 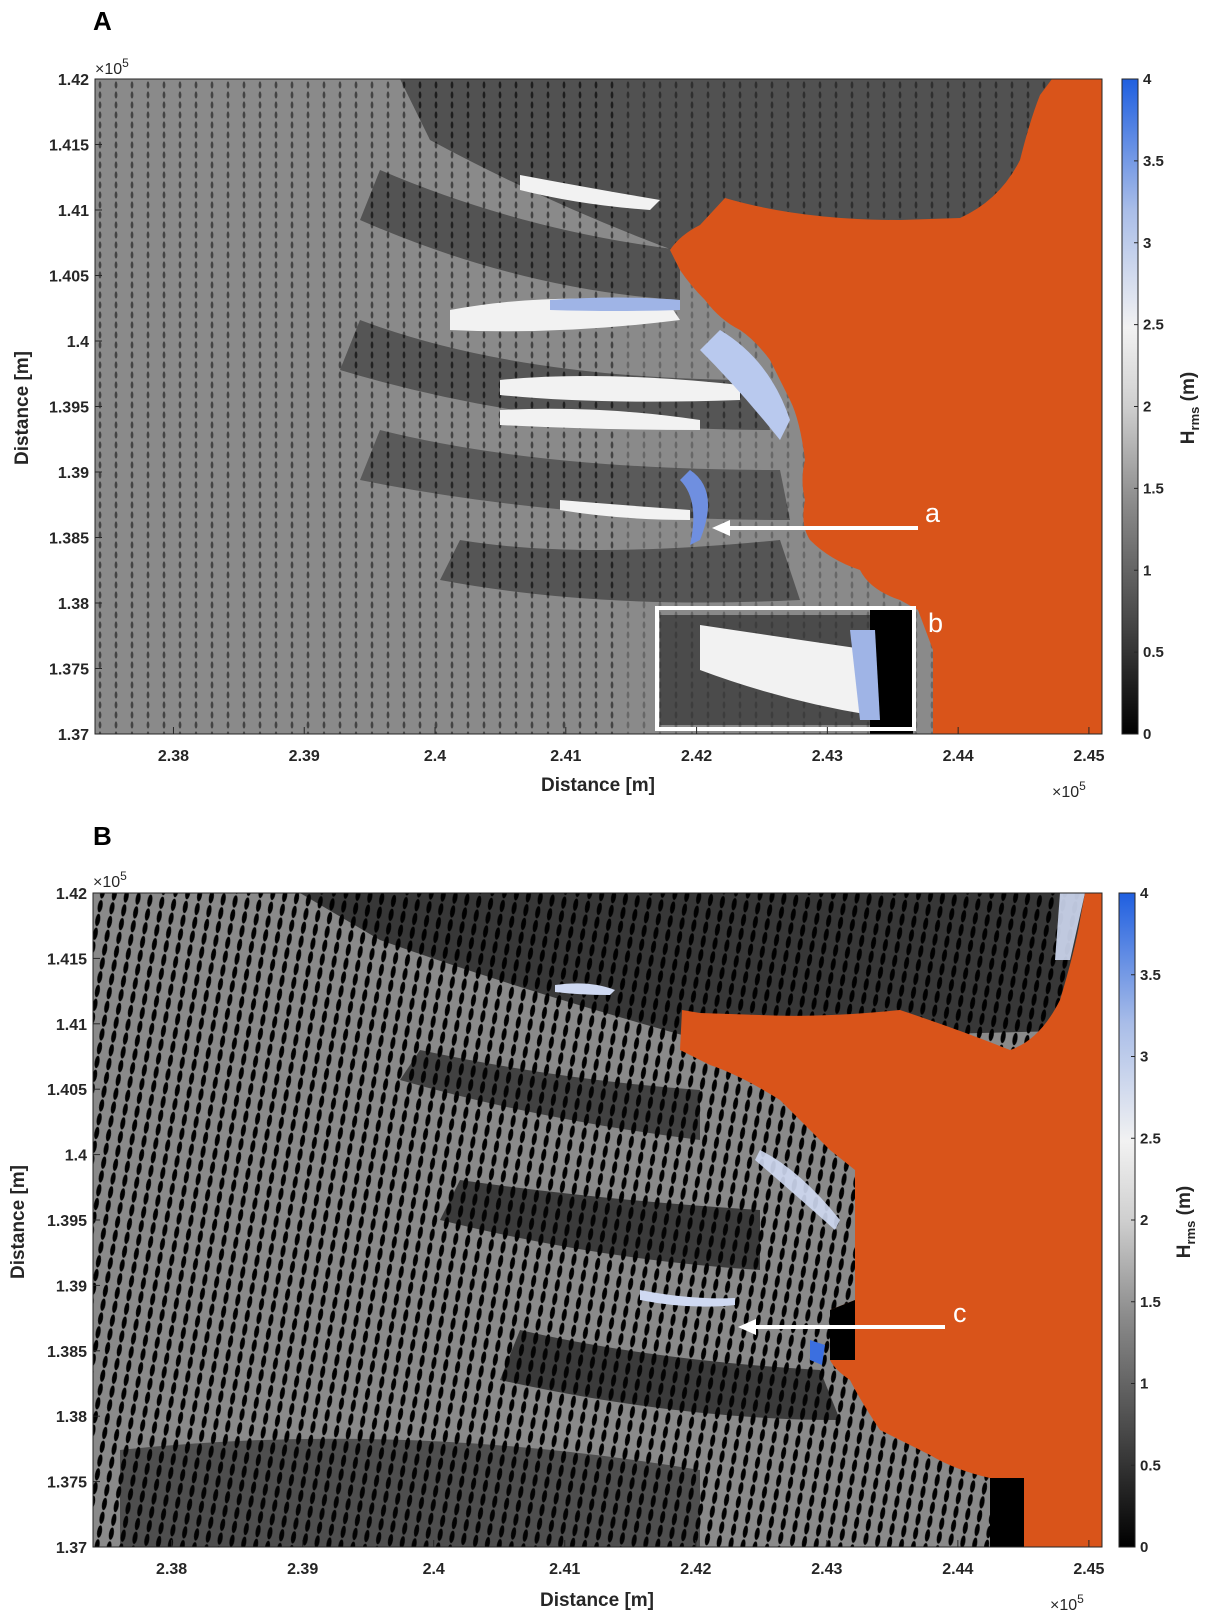 I want to click on x-tick-label-a: 2.38, so click(x=173, y=756).